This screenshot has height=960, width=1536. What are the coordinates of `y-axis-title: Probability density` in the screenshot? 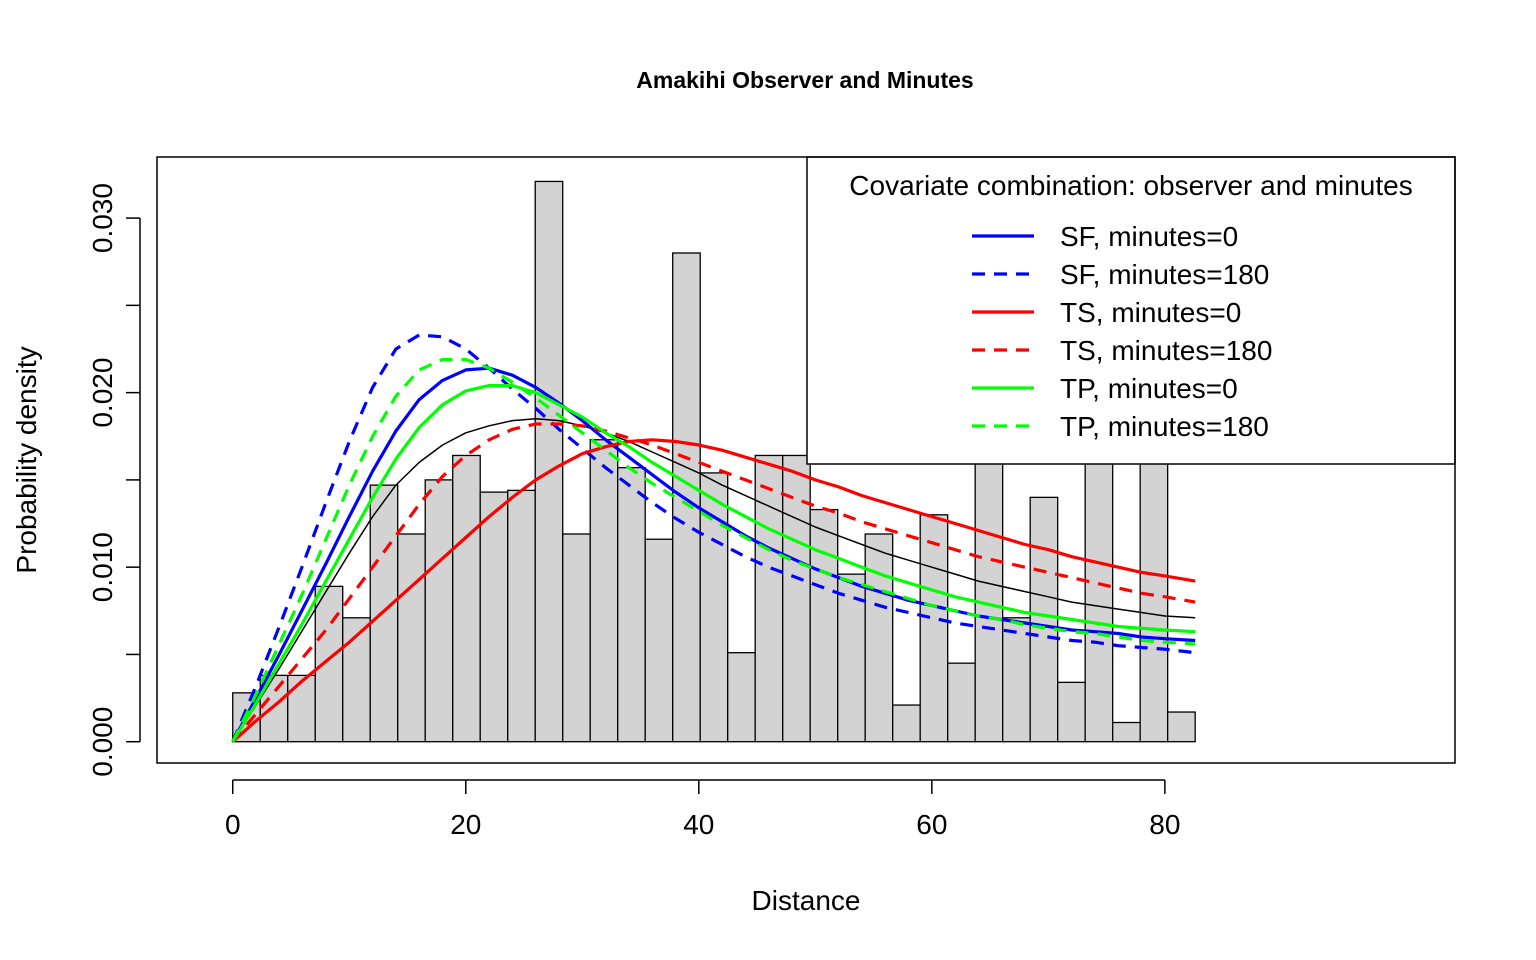 It's located at (26, 459).